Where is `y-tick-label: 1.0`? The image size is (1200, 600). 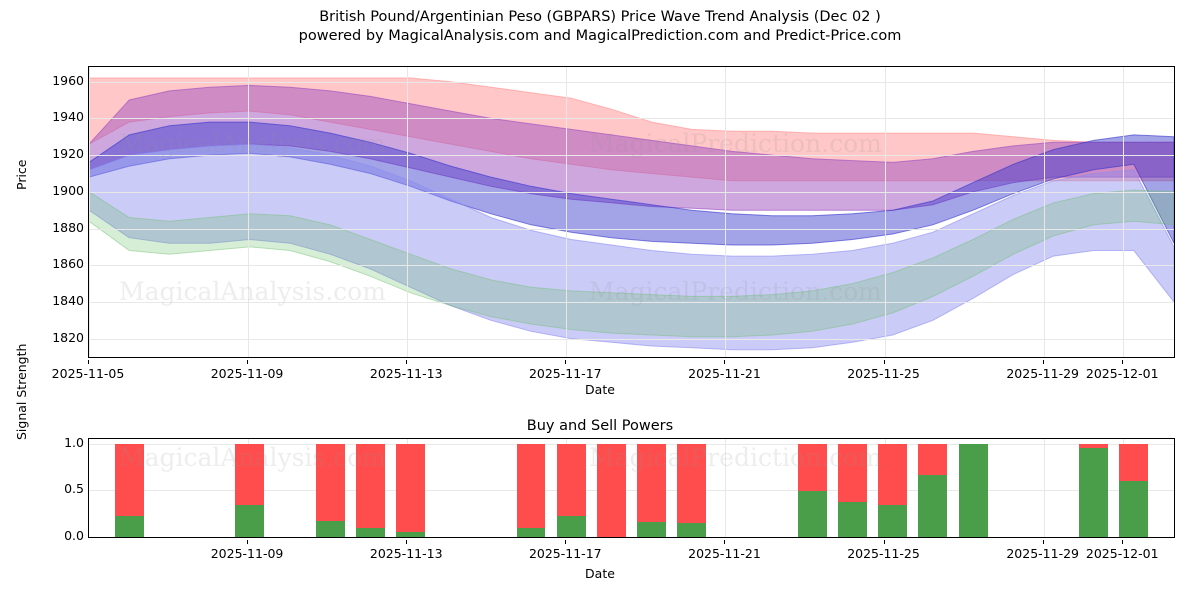 y-tick-label: 1.0 is located at coordinates (74, 442).